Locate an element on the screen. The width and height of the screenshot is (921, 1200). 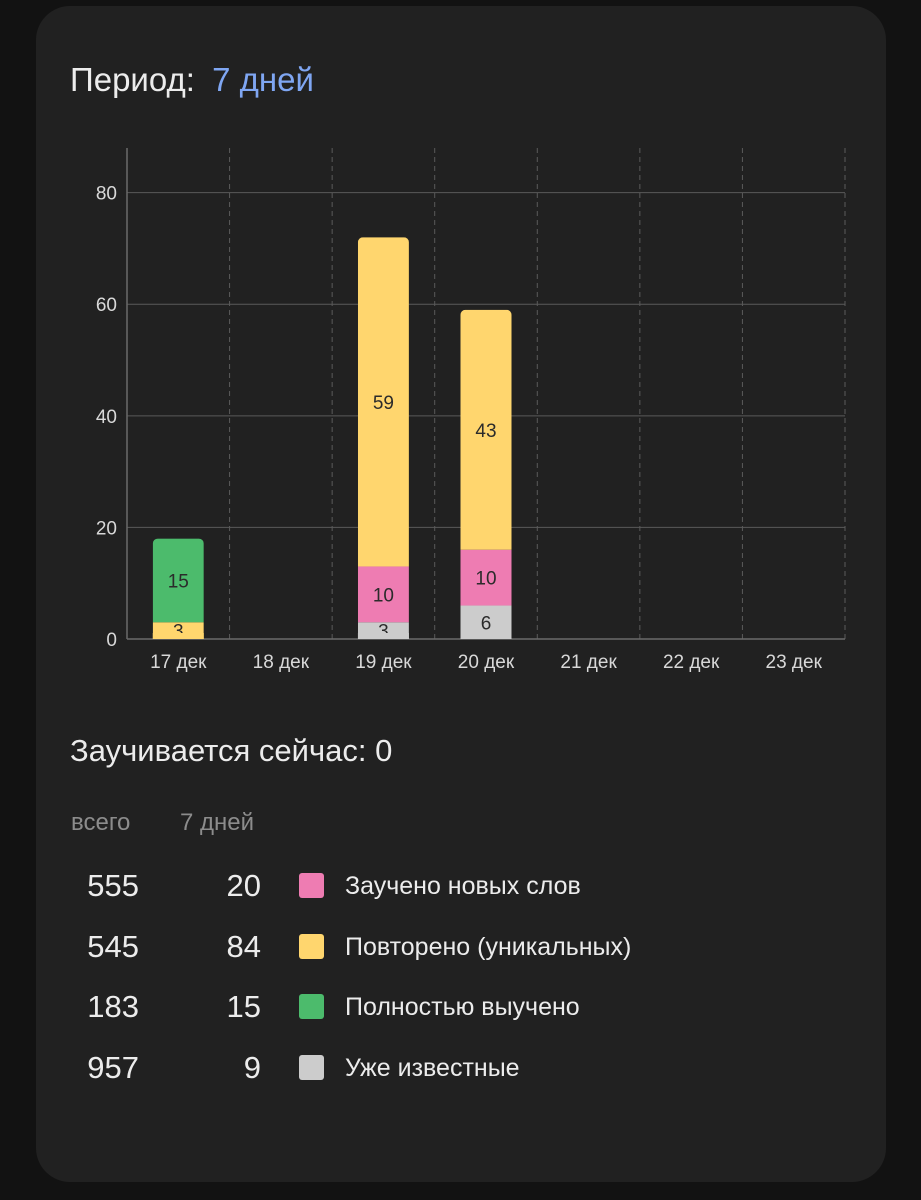
legend-swatch-new is located at coordinates (311, 885).